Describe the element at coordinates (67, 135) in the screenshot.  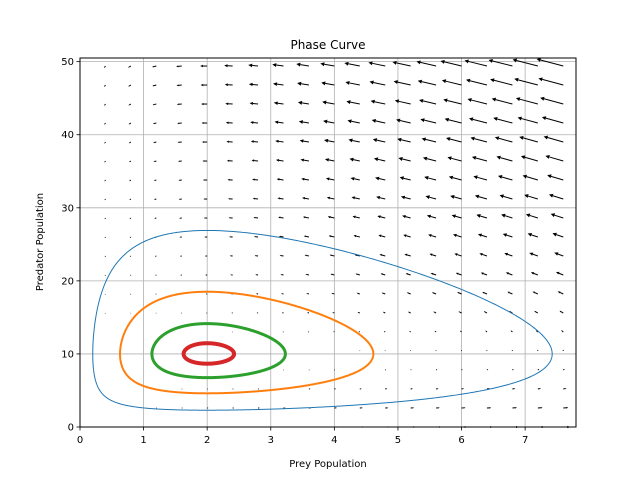
I see `y-tick-label: 40` at that location.